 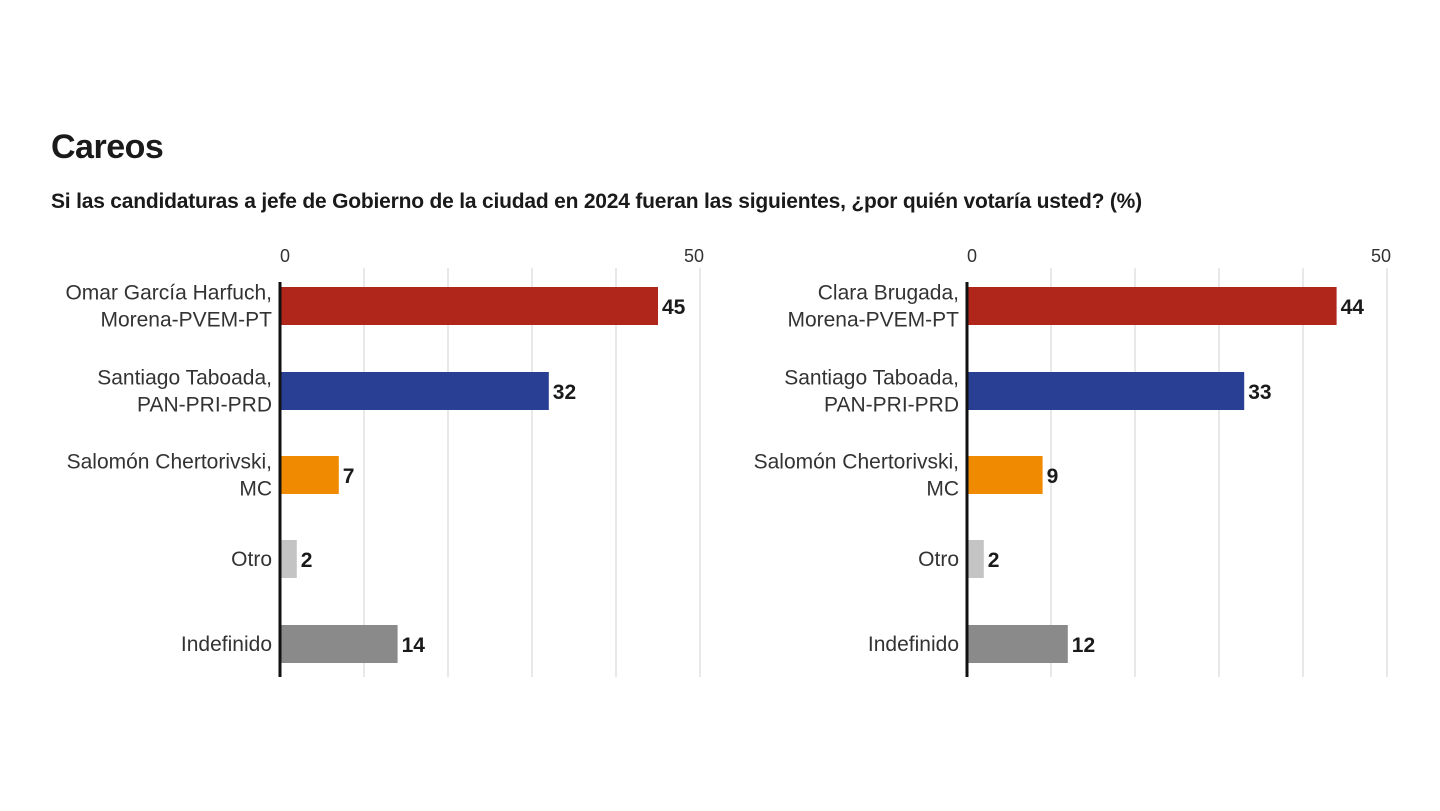 What do you see at coordinates (349, 476) in the screenshot?
I see `value-label: 7` at bounding box center [349, 476].